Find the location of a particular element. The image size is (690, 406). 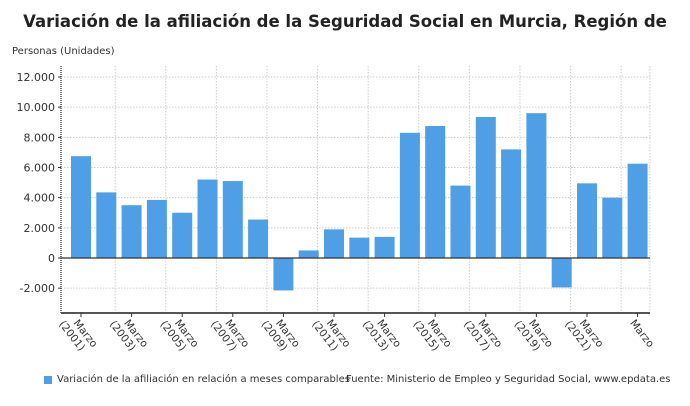

y-tick-label: 8.000 is located at coordinates (40, 137).